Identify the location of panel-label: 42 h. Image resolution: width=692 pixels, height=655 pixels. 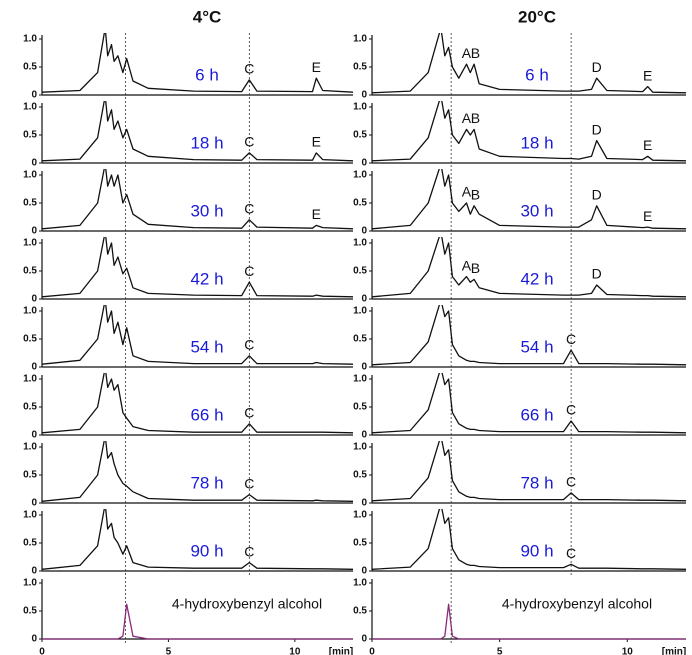
(536, 278).